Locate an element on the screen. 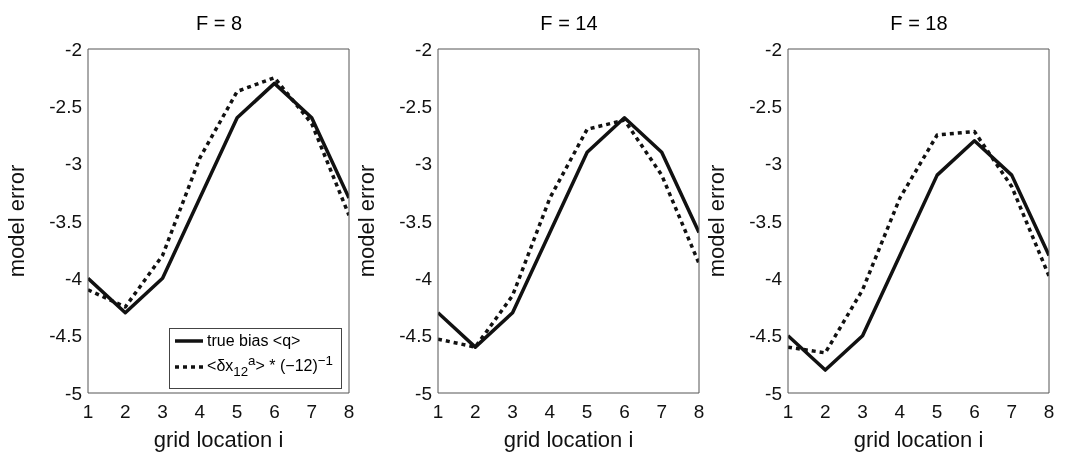  chart-title: F = 14 is located at coordinates (569, 23).